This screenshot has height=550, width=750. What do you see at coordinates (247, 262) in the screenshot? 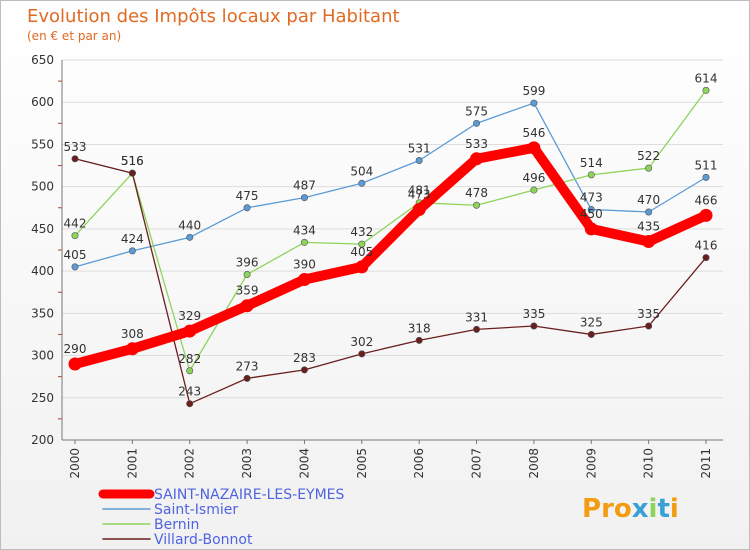
I see `data-label: 396` at bounding box center [247, 262].